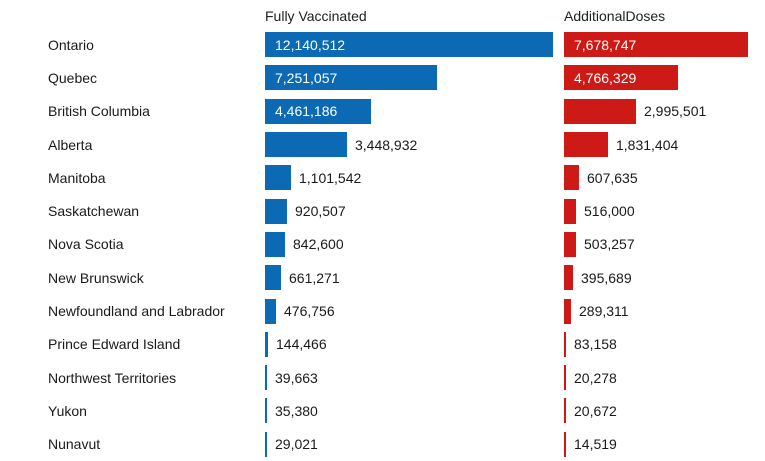 This screenshot has width=765, height=461. What do you see at coordinates (306, 77) in the screenshot?
I see `value-label: 7,251,057` at bounding box center [306, 77].